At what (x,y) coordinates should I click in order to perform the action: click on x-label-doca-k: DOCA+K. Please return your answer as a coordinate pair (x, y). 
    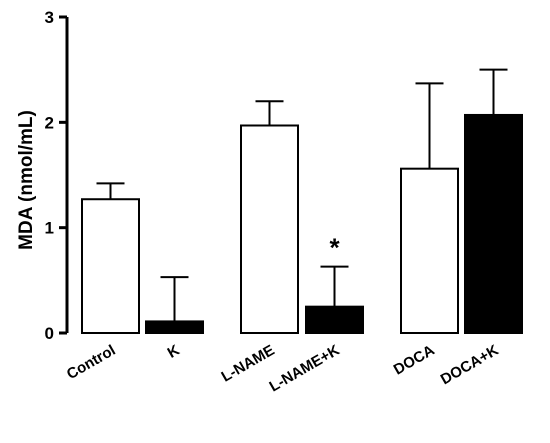
    Looking at the image, I should click on (470, 365).